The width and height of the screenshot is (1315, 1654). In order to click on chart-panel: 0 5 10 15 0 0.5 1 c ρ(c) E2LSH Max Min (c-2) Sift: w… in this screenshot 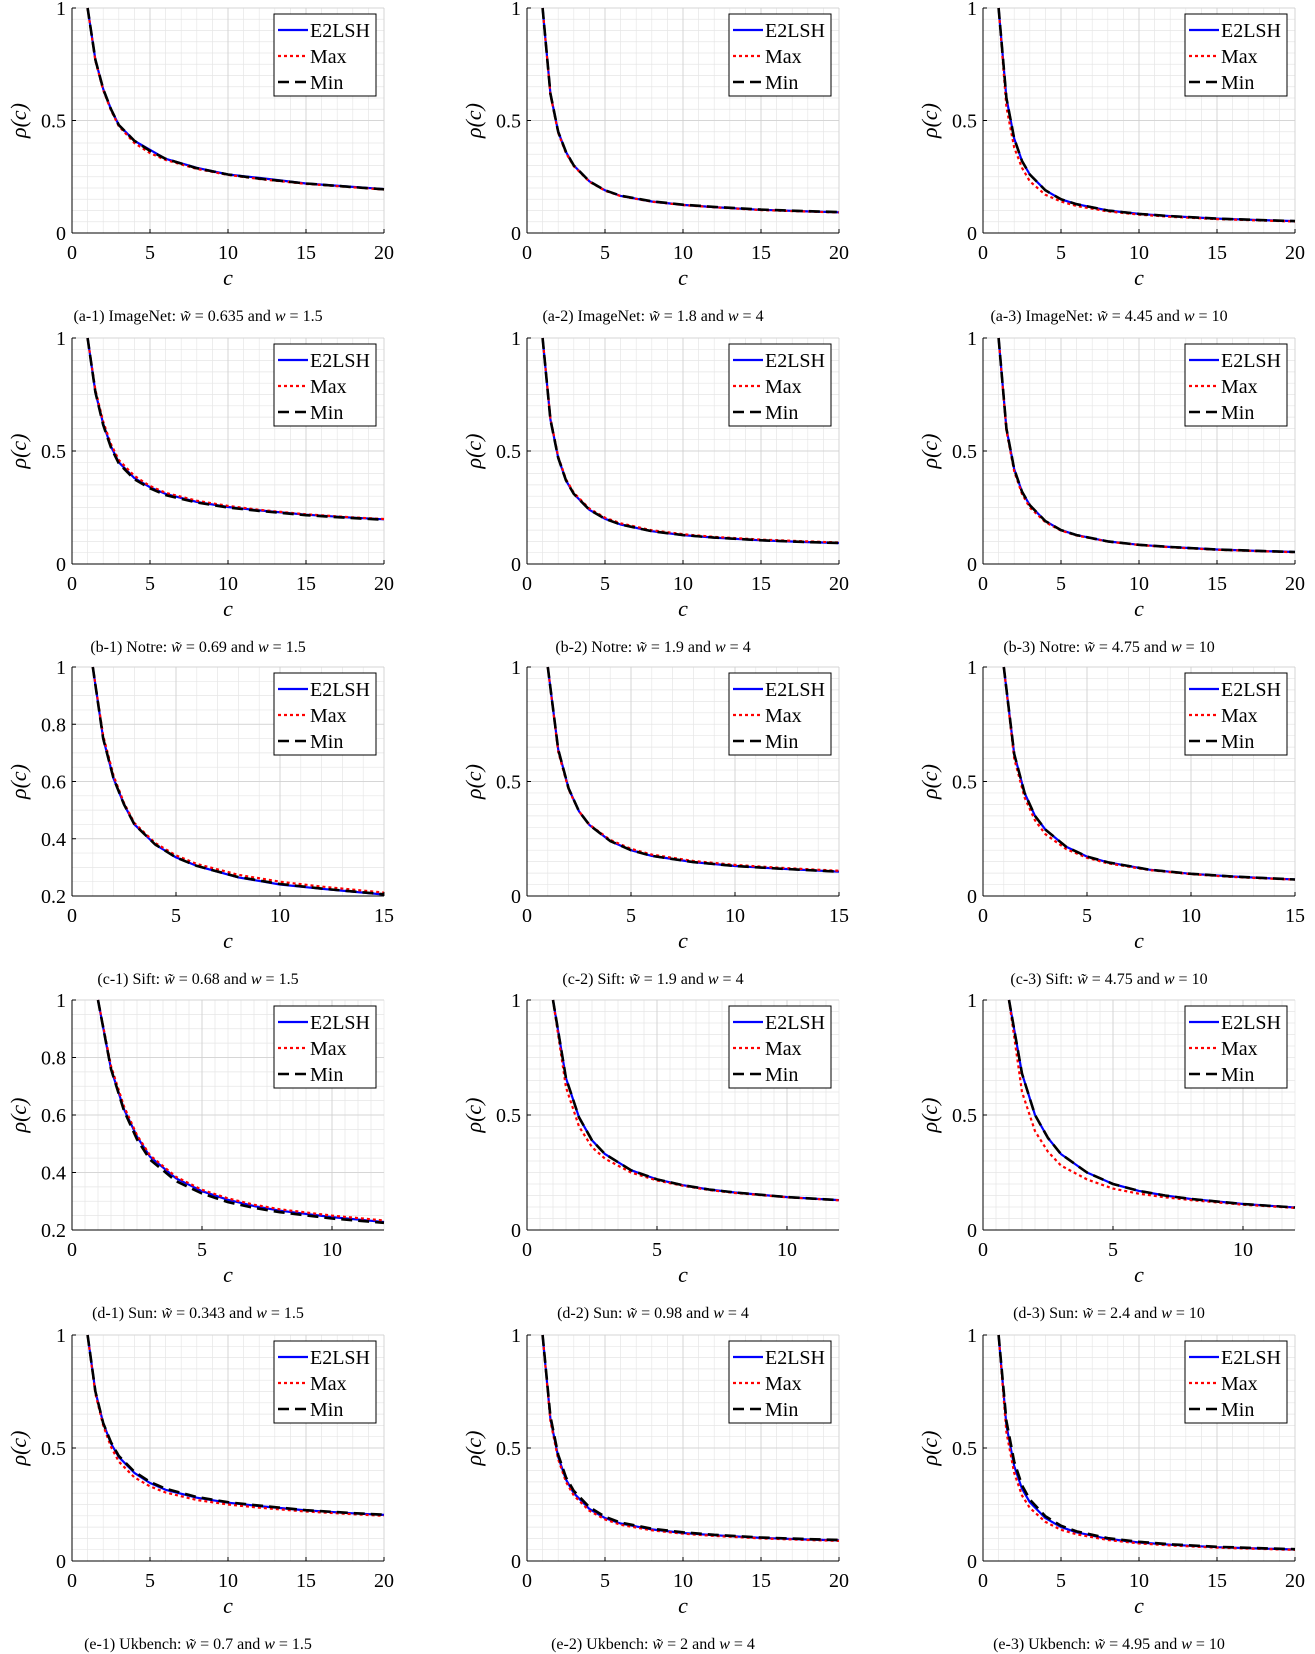, I will do `click(655, 822)`.